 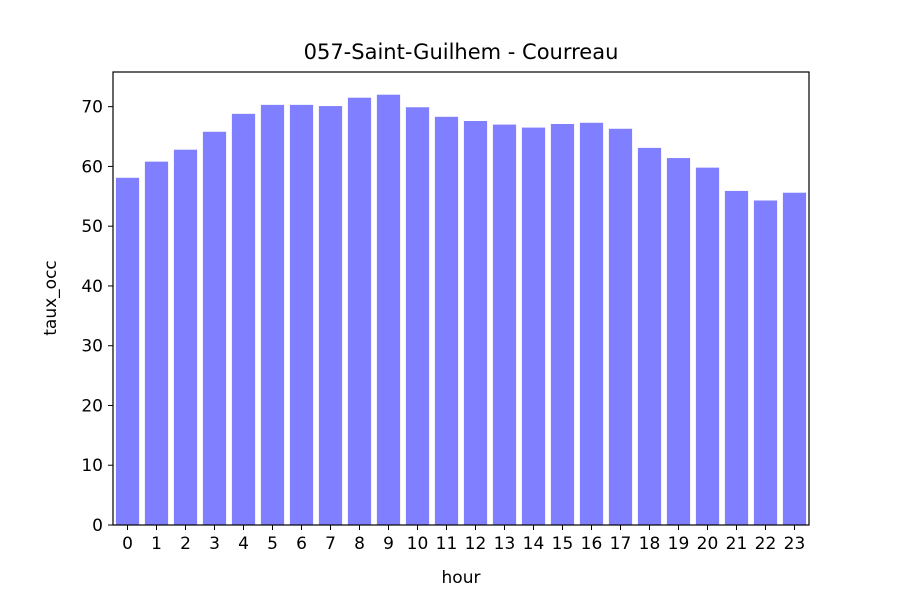 What do you see at coordinates (766, 544) in the screenshot?
I see `x-tick-label: 22` at bounding box center [766, 544].